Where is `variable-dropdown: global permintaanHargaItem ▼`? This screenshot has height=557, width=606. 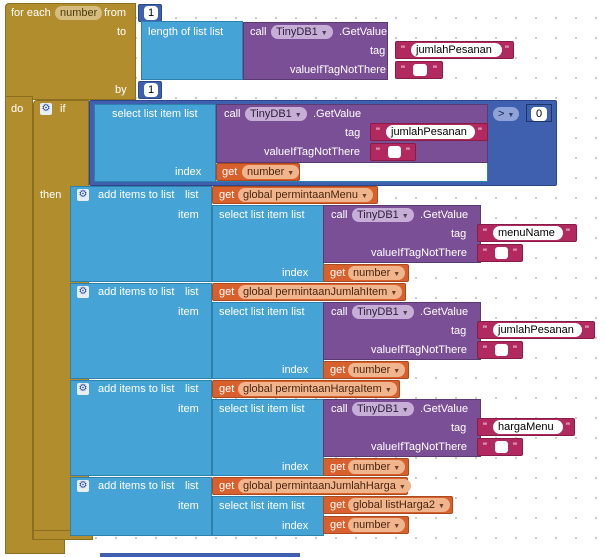
variable-dropdown: global permintaanHargaItem ▼ is located at coordinates (317, 389).